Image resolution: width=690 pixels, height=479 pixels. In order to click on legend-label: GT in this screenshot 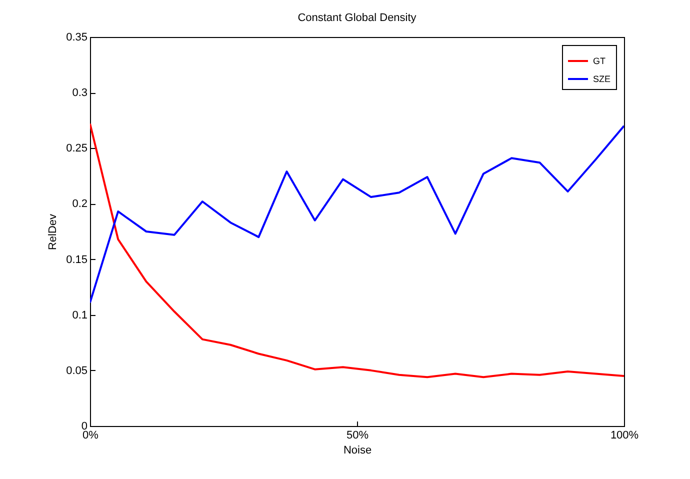, I will do `click(599, 61)`.